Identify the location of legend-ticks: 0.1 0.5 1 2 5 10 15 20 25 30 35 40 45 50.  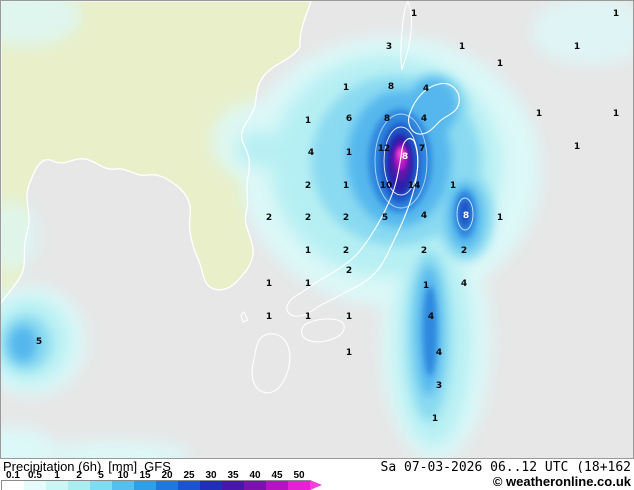
(156, 475).